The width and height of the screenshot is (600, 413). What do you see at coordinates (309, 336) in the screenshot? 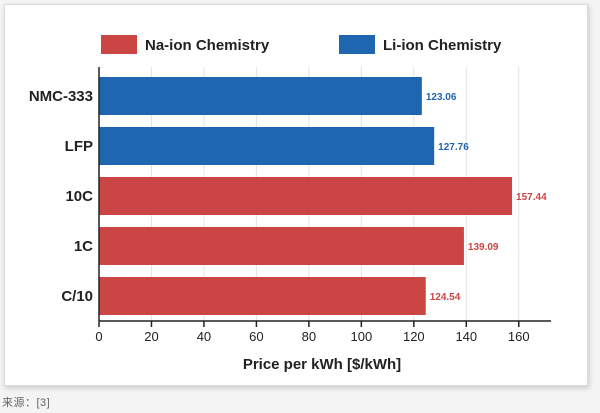
I see `x-tick-label: 80` at bounding box center [309, 336].